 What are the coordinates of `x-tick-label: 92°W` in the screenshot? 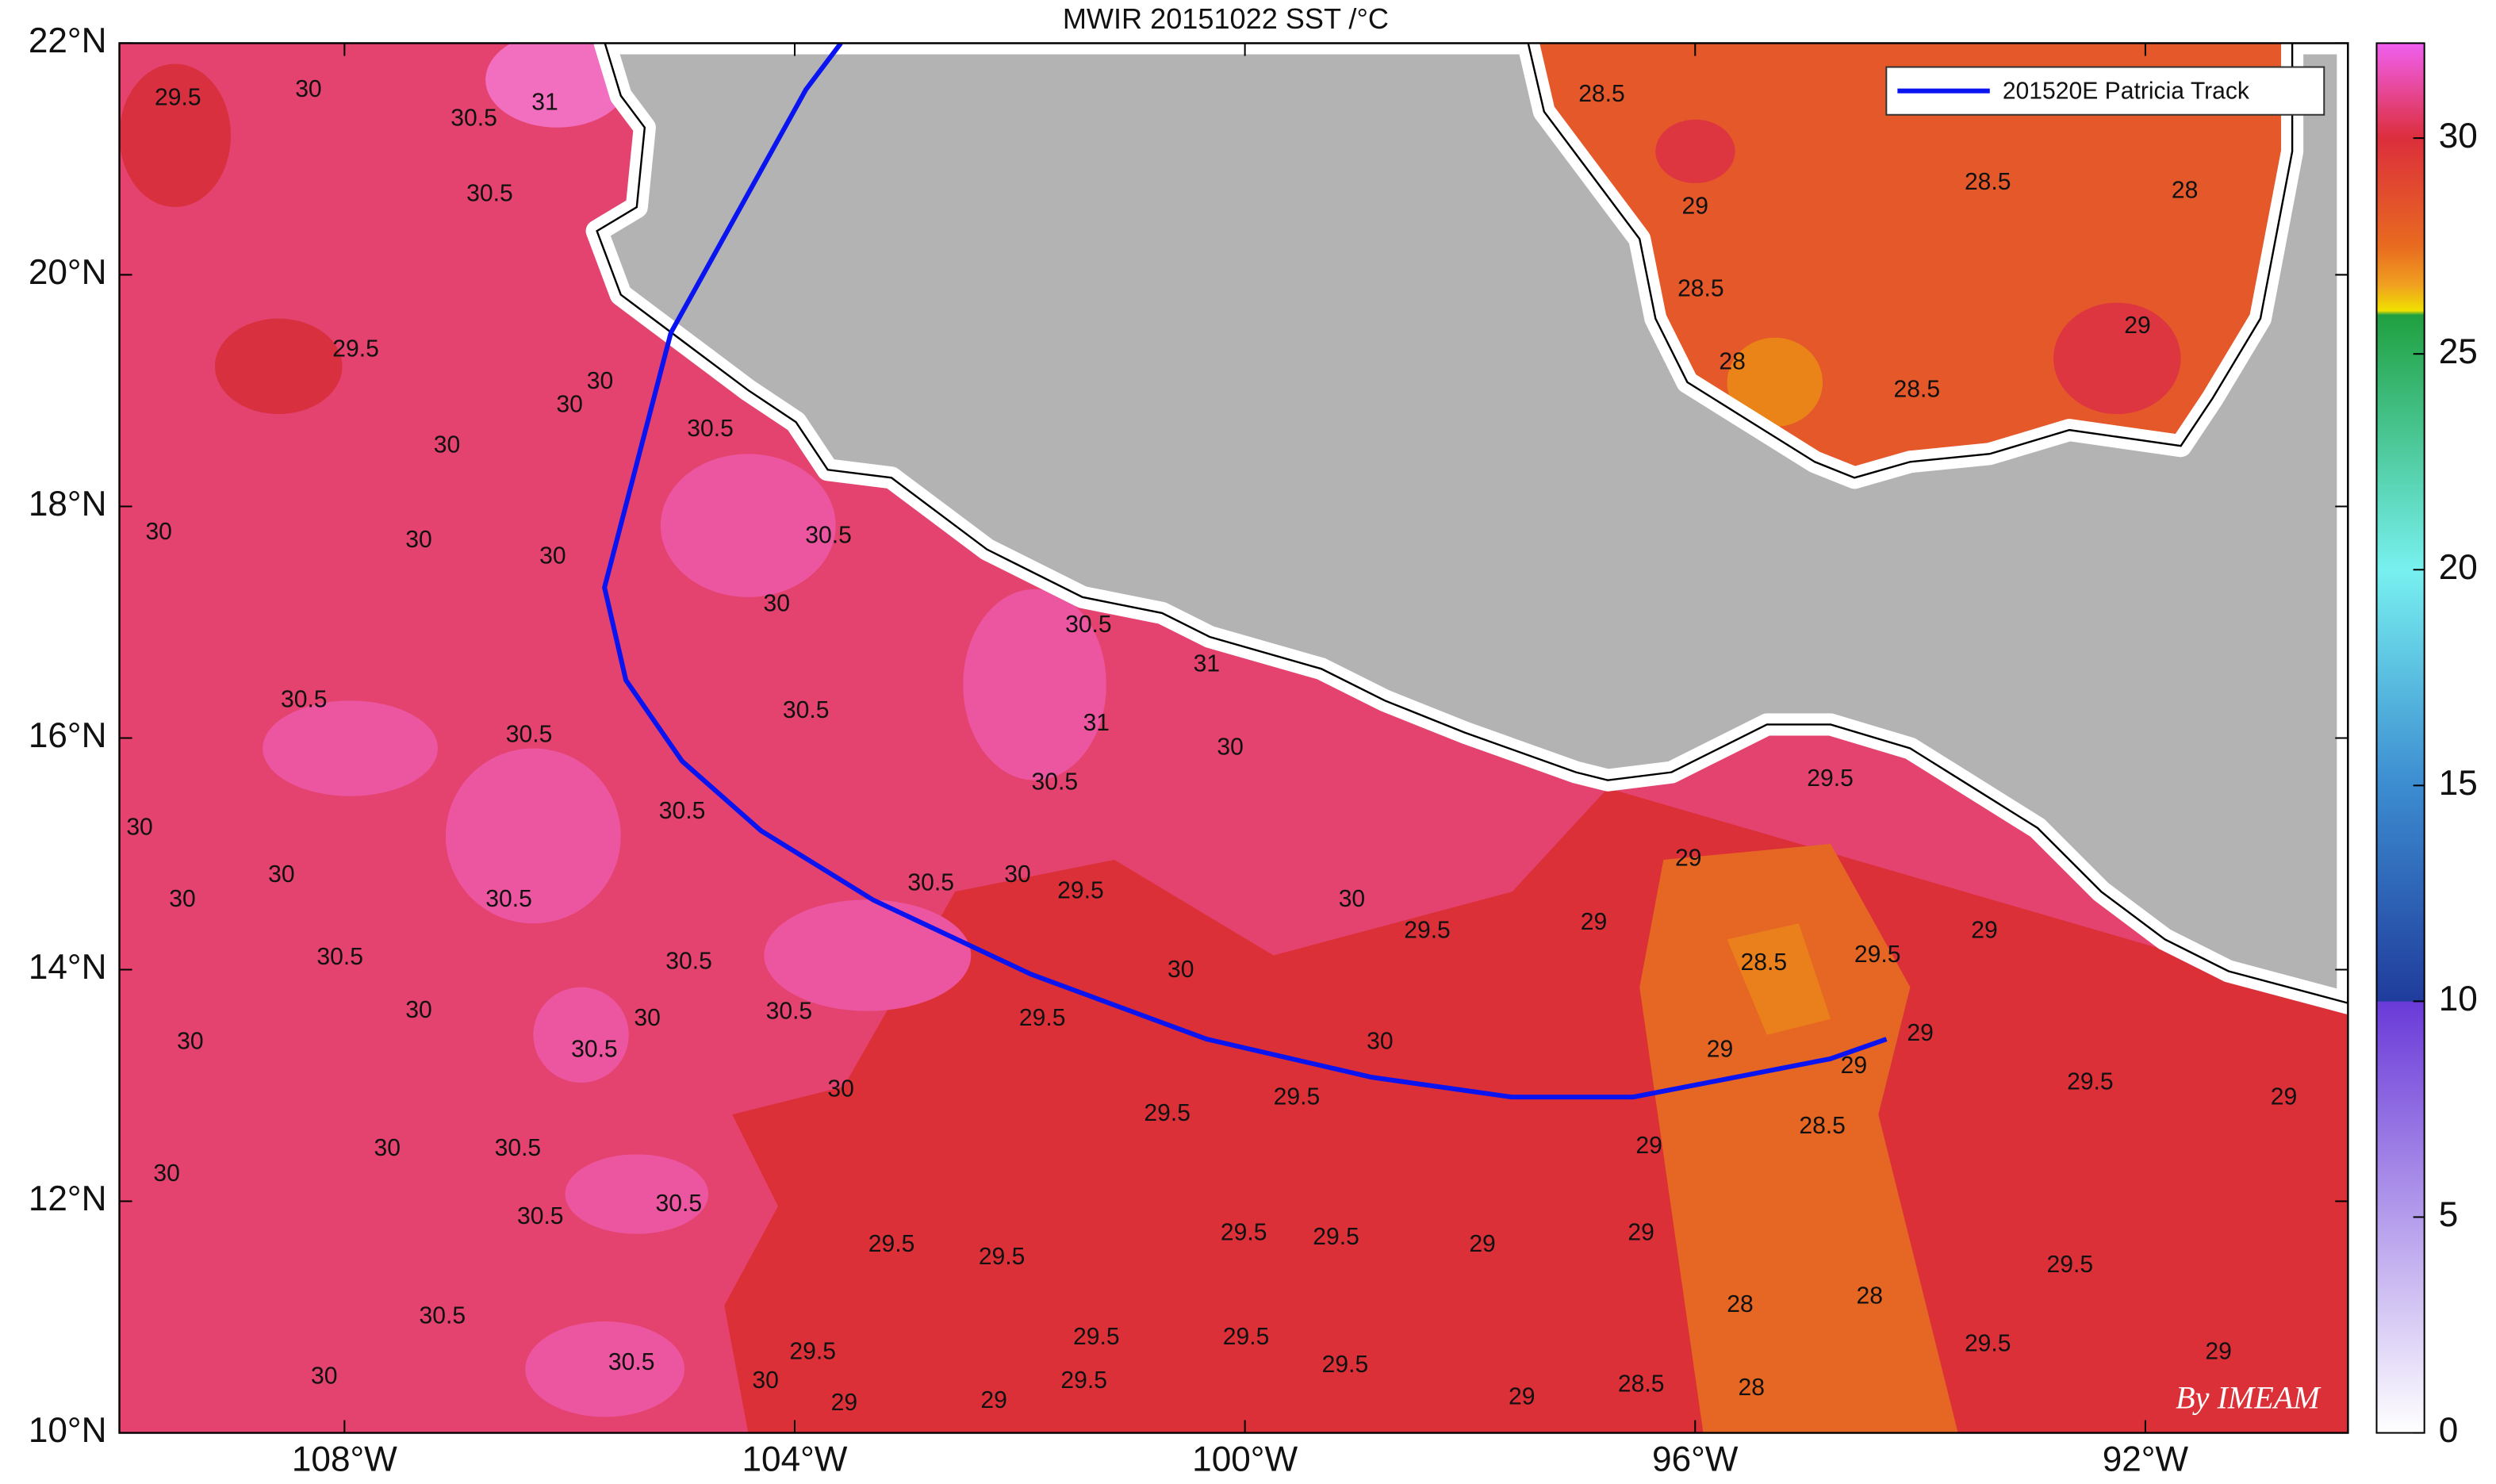 It's located at (2146, 1459).